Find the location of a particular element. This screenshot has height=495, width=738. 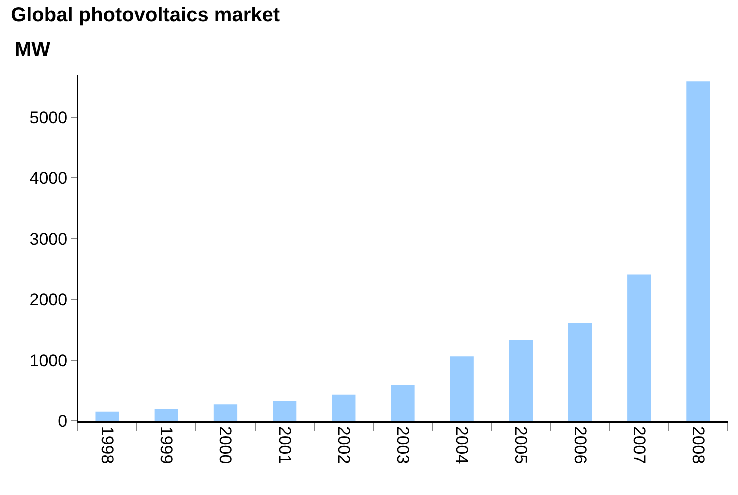

x-tick-label: 2008 is located at coordinates (698, 445).